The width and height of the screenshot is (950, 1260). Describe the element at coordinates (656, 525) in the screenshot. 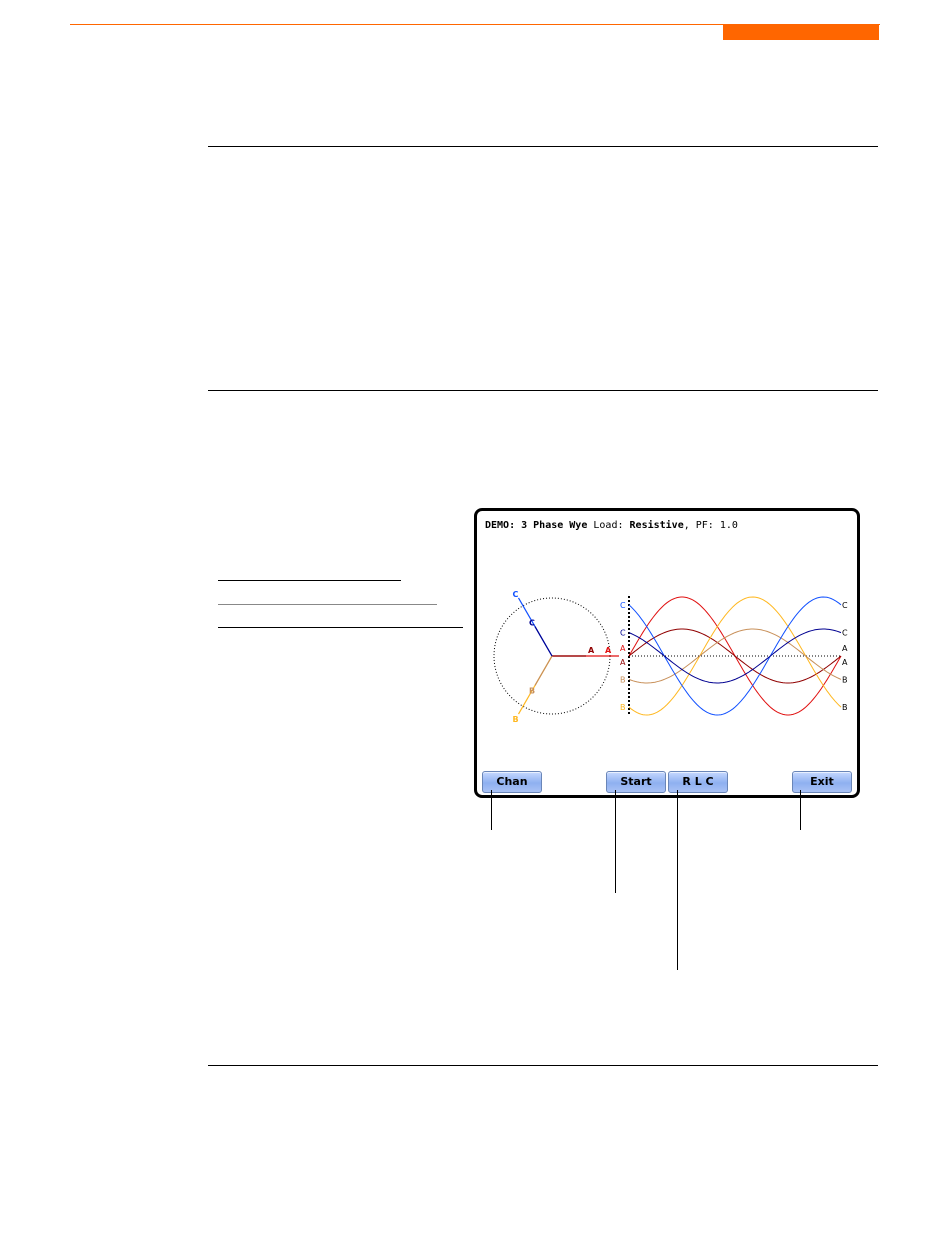

I see `load-value: Resistive` at that location.